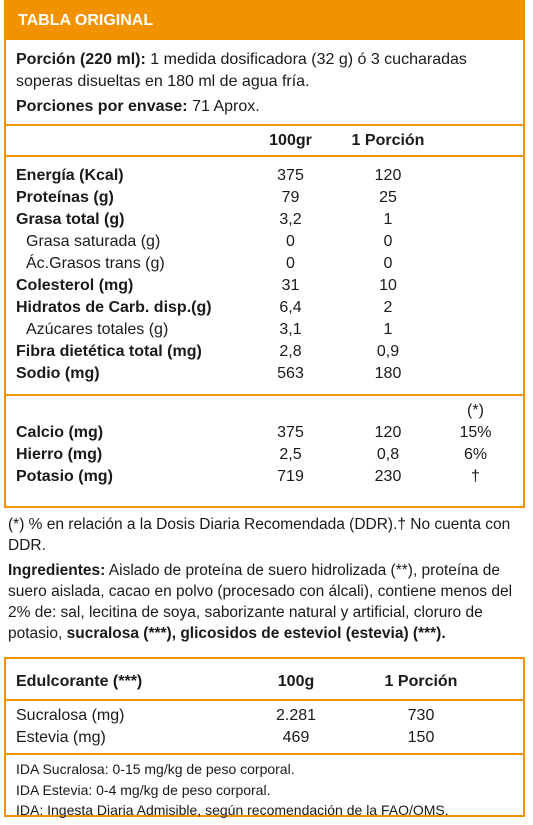  Describe the element at coordinates (114, 307) in the screenshot. I see `nutrient-name: Hidratos de Carb. disp.(g)` at that location.